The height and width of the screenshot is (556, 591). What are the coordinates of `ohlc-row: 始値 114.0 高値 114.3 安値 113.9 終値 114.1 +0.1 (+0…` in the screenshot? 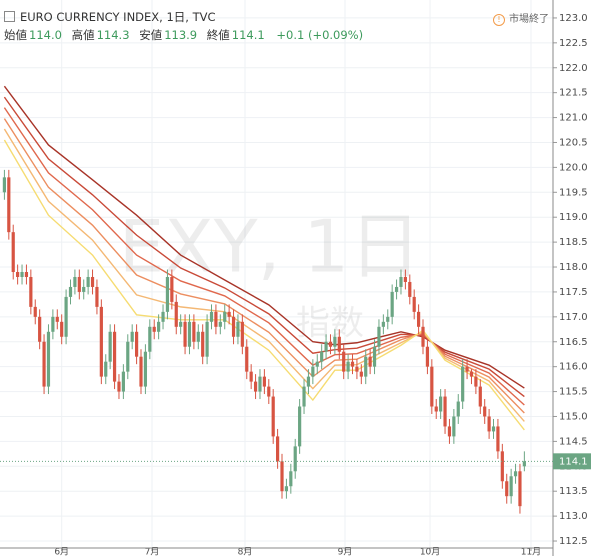 It's located at (186, 35).